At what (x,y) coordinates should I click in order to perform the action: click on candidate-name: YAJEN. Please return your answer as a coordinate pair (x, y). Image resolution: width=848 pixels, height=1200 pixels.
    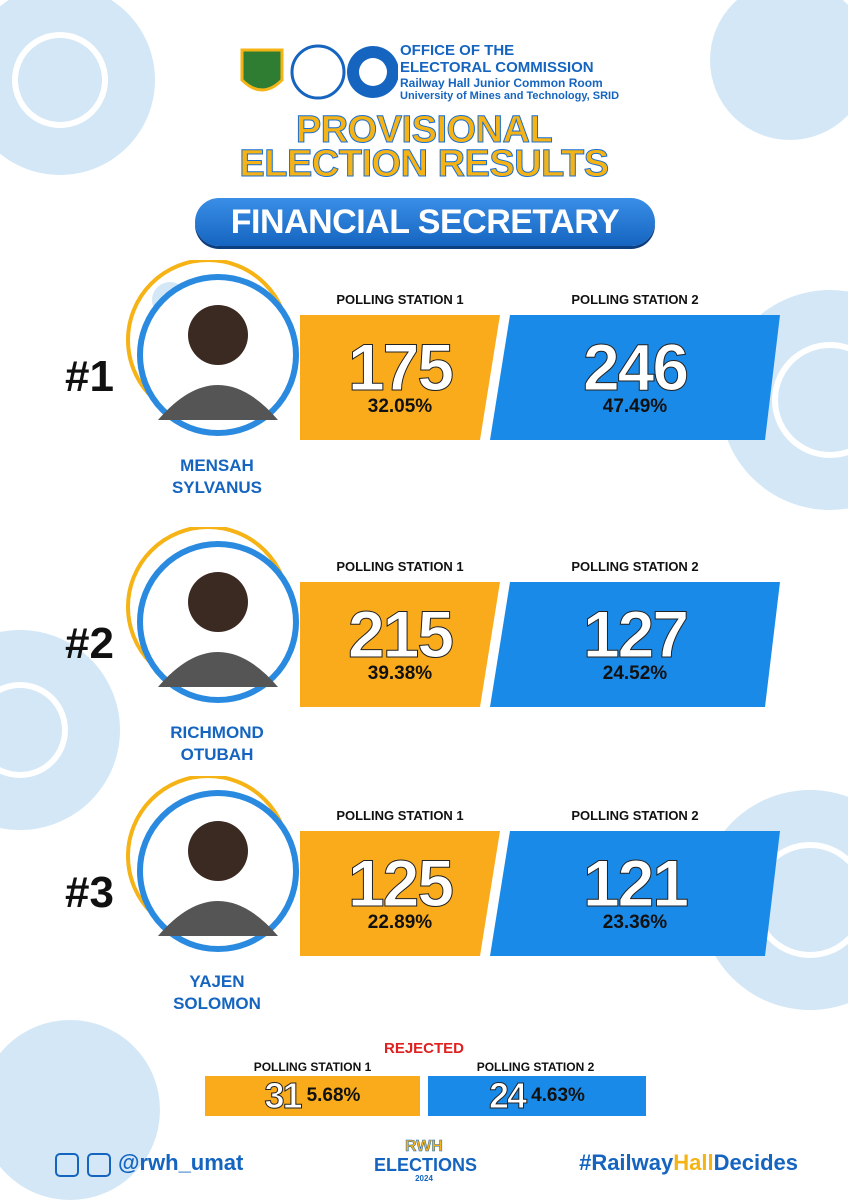
    Looking at the image, I should click on (217, 981).